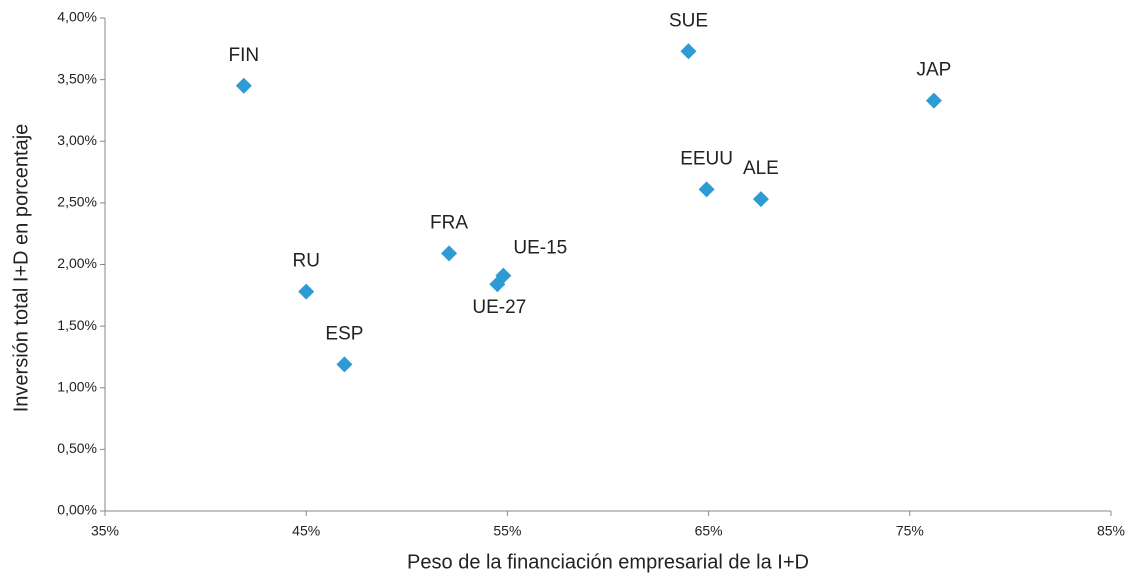  I want to click on point-label: FRA, so click(449, 222).